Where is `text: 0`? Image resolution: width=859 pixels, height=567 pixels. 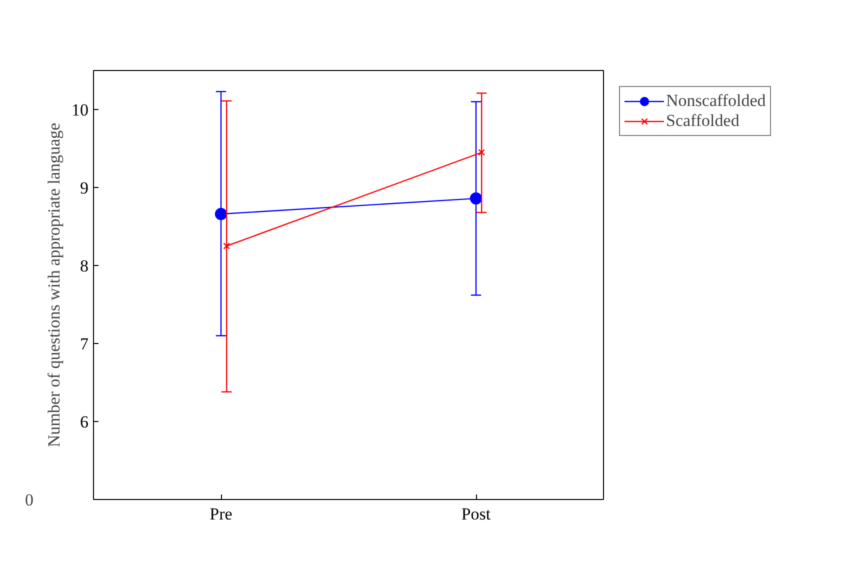 text: 0 is located at coordinates (29, 500).